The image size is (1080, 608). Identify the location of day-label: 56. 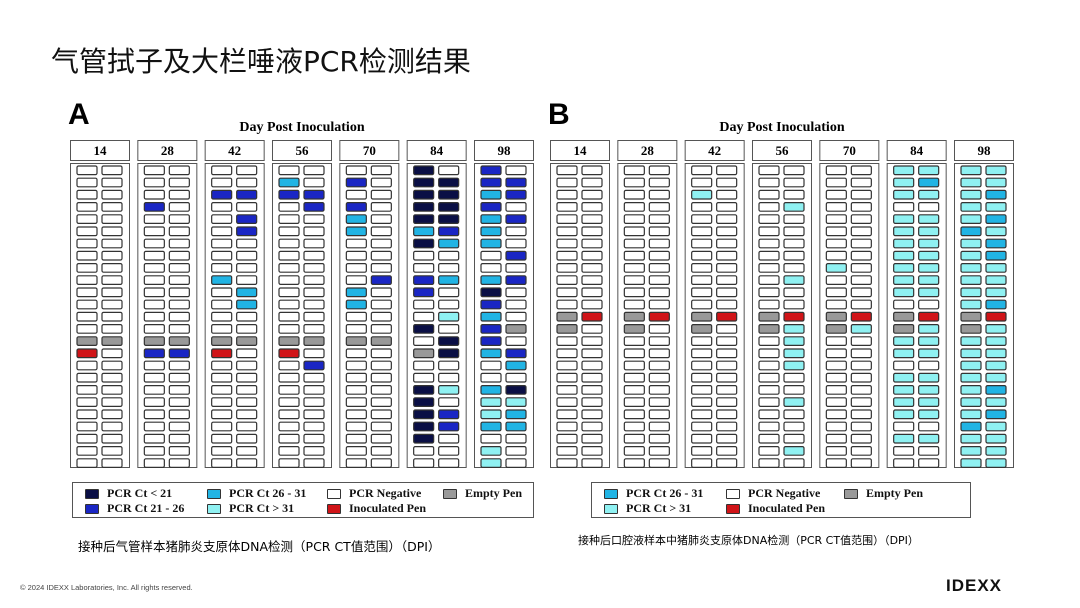
(303, 150).